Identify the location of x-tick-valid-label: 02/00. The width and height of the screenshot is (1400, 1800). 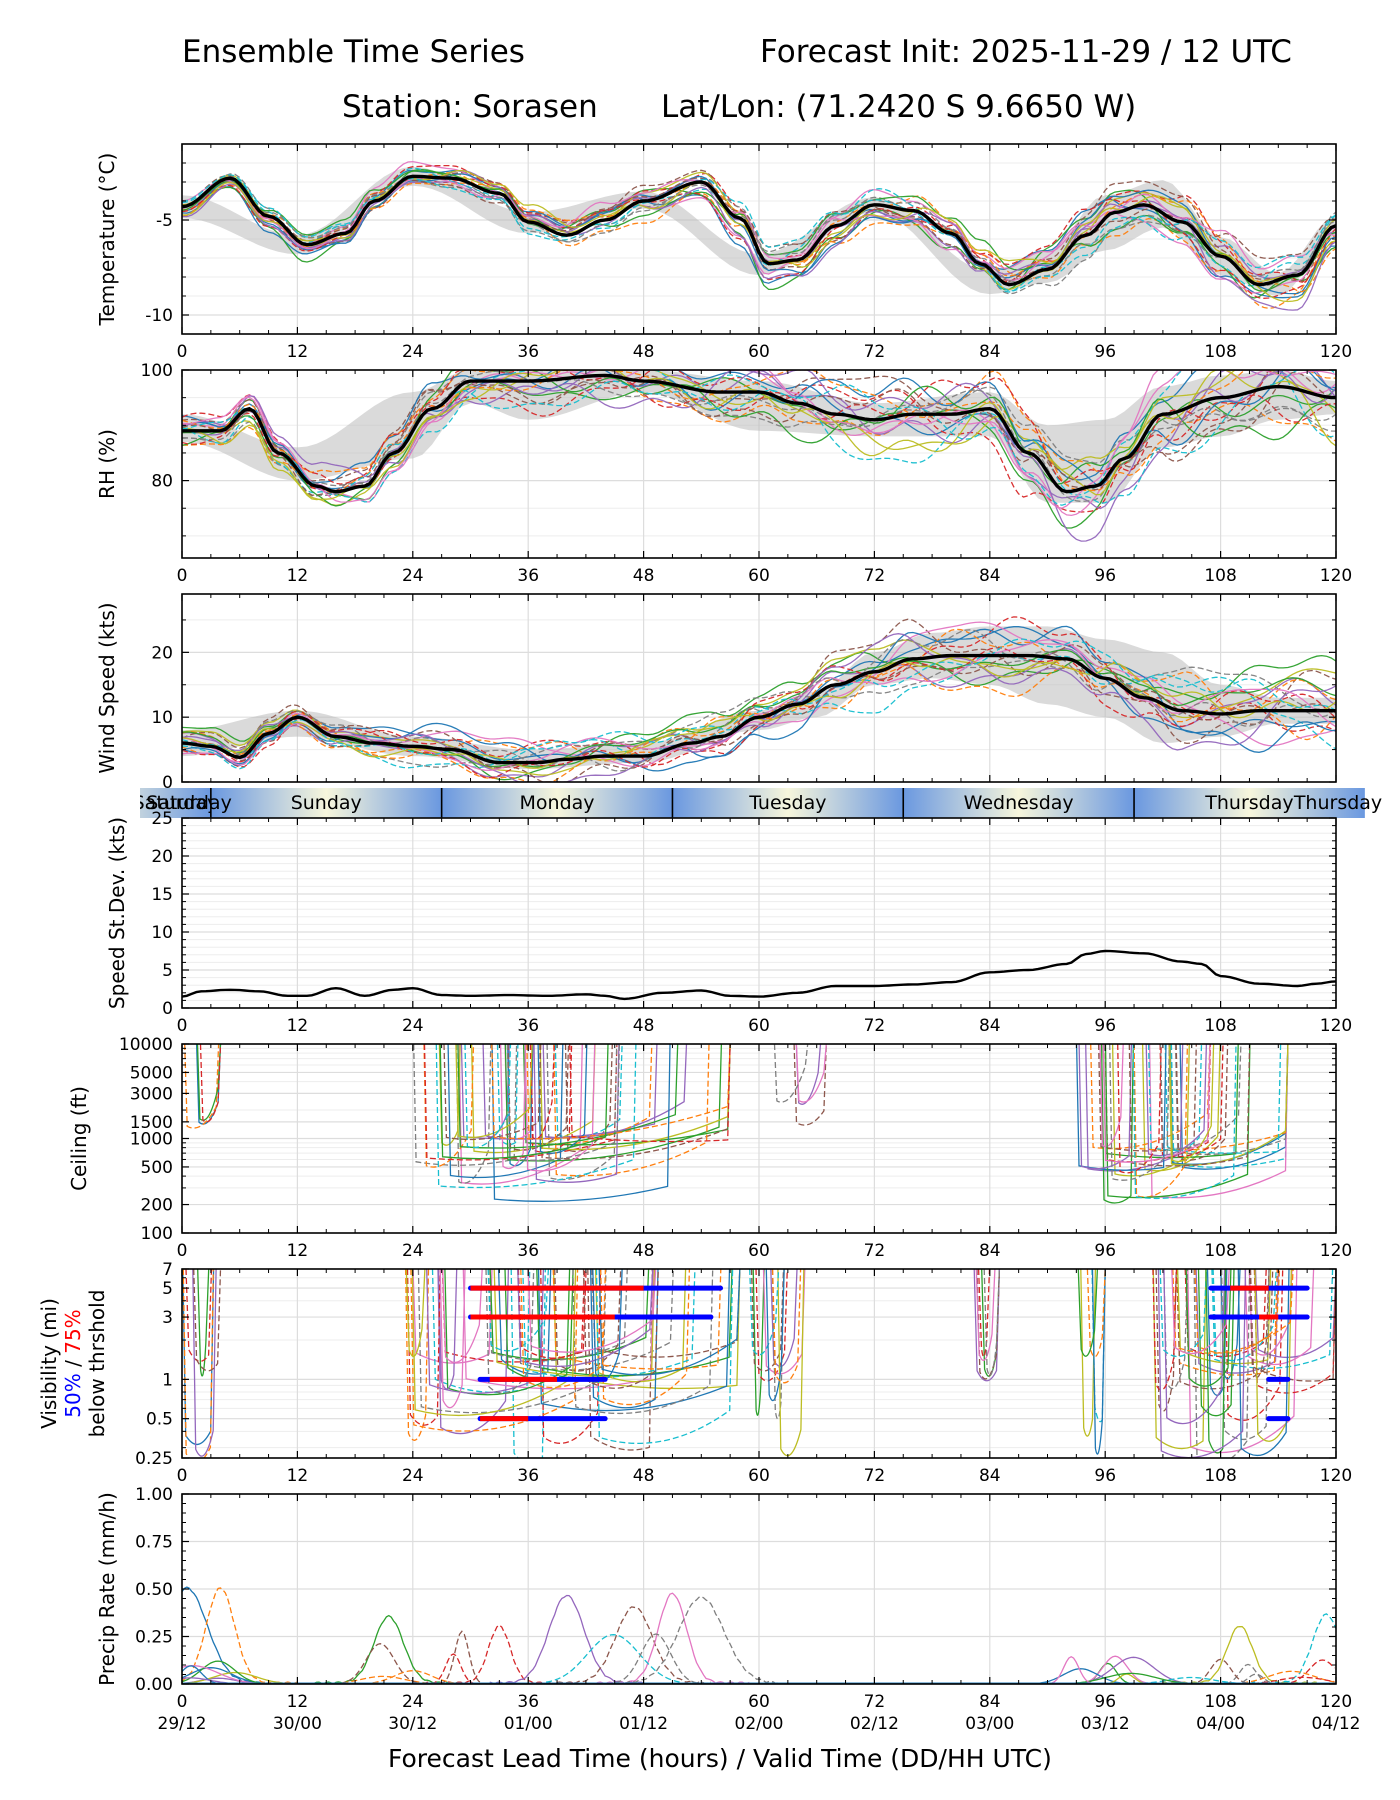
(759, 1724).